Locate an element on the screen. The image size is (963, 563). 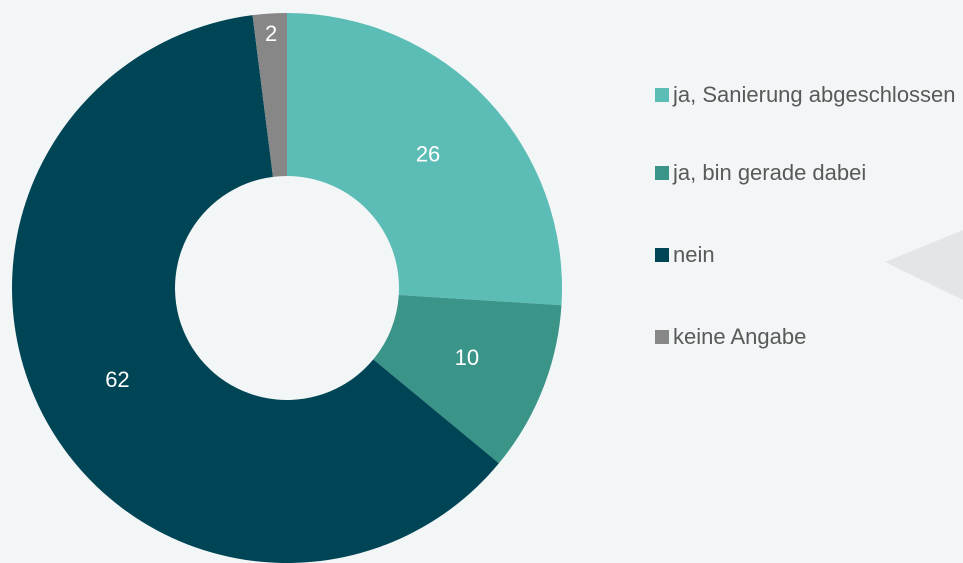
legend-item: ja, bin gerade dabei is located at coordinates (809, 173).